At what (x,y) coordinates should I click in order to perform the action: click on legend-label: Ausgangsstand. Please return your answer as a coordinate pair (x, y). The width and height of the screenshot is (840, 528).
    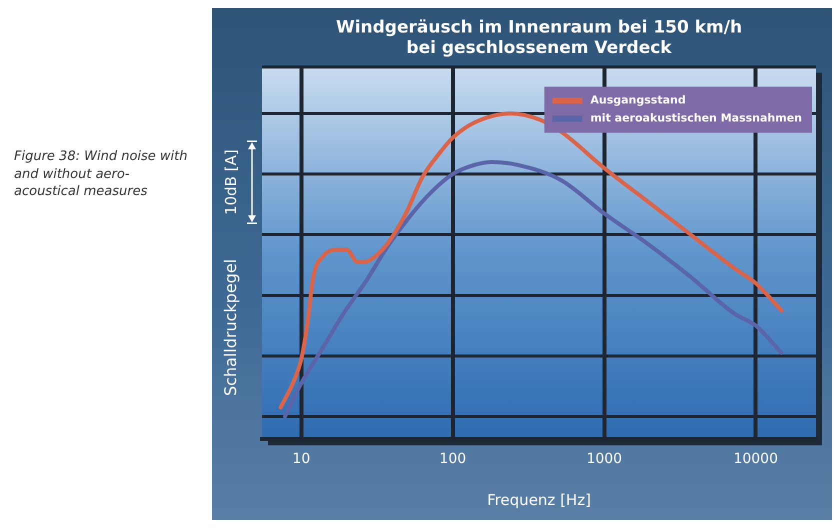
    Looking at the image, I should click on (638, 100).